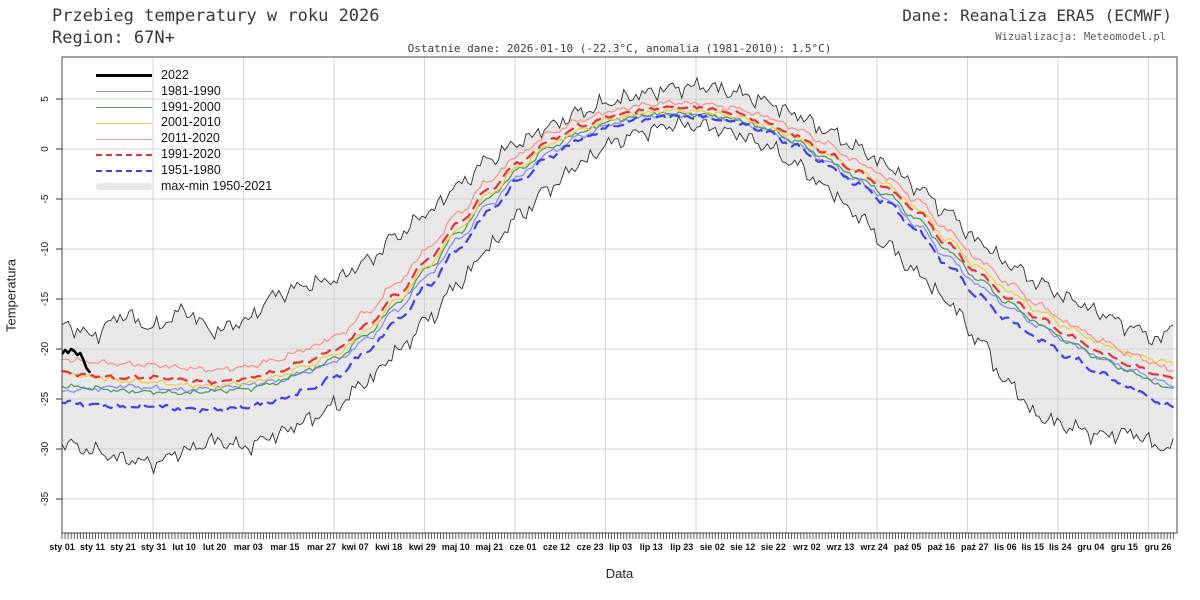 Image resolution: width=1200 pixels, height=600 pixels. What do you see at coordinates (1124, 547) in the screenshot?
I see `svg-text: gru 15` at bounding box center [1124, 547].